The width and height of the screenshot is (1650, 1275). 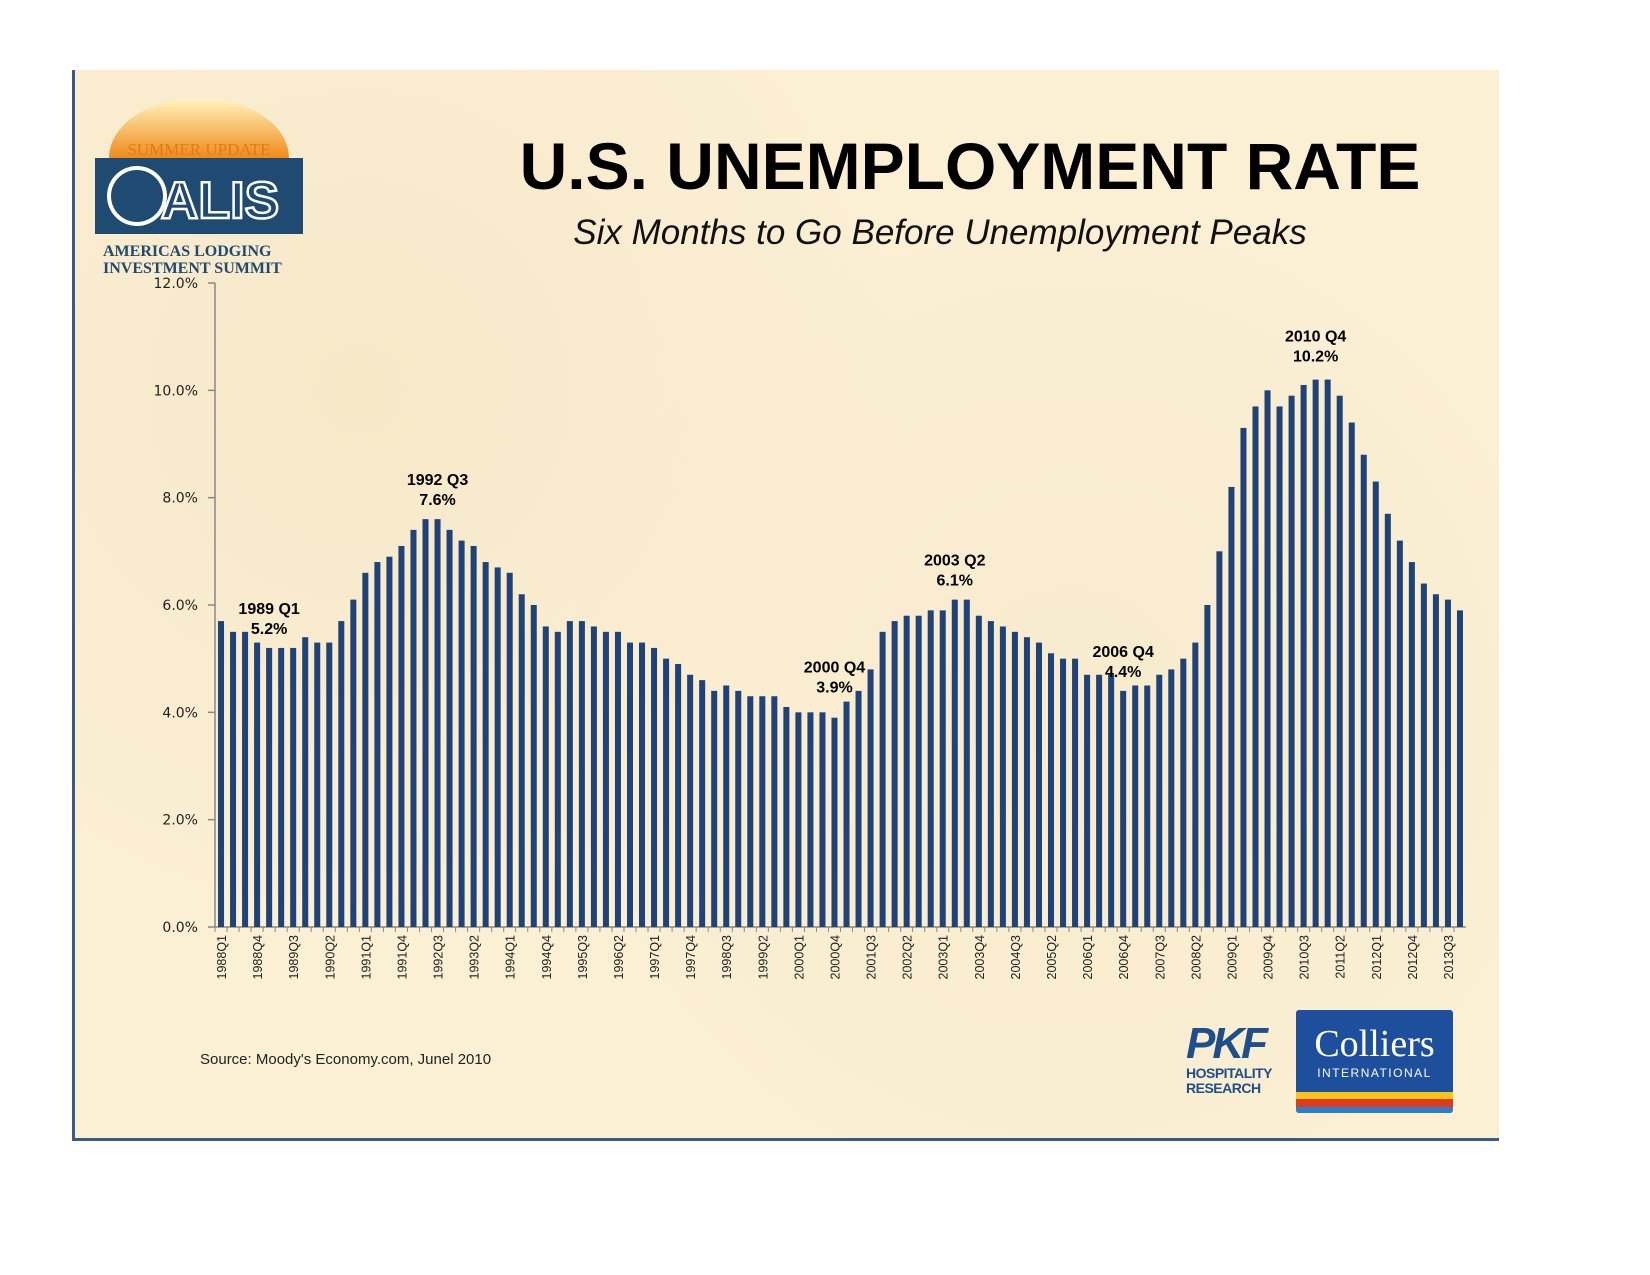 What do you see at coordinates (944, 957) in the screenshot?
I see `x-tick-label: 2003Q1` at bounding box center [944, 957].